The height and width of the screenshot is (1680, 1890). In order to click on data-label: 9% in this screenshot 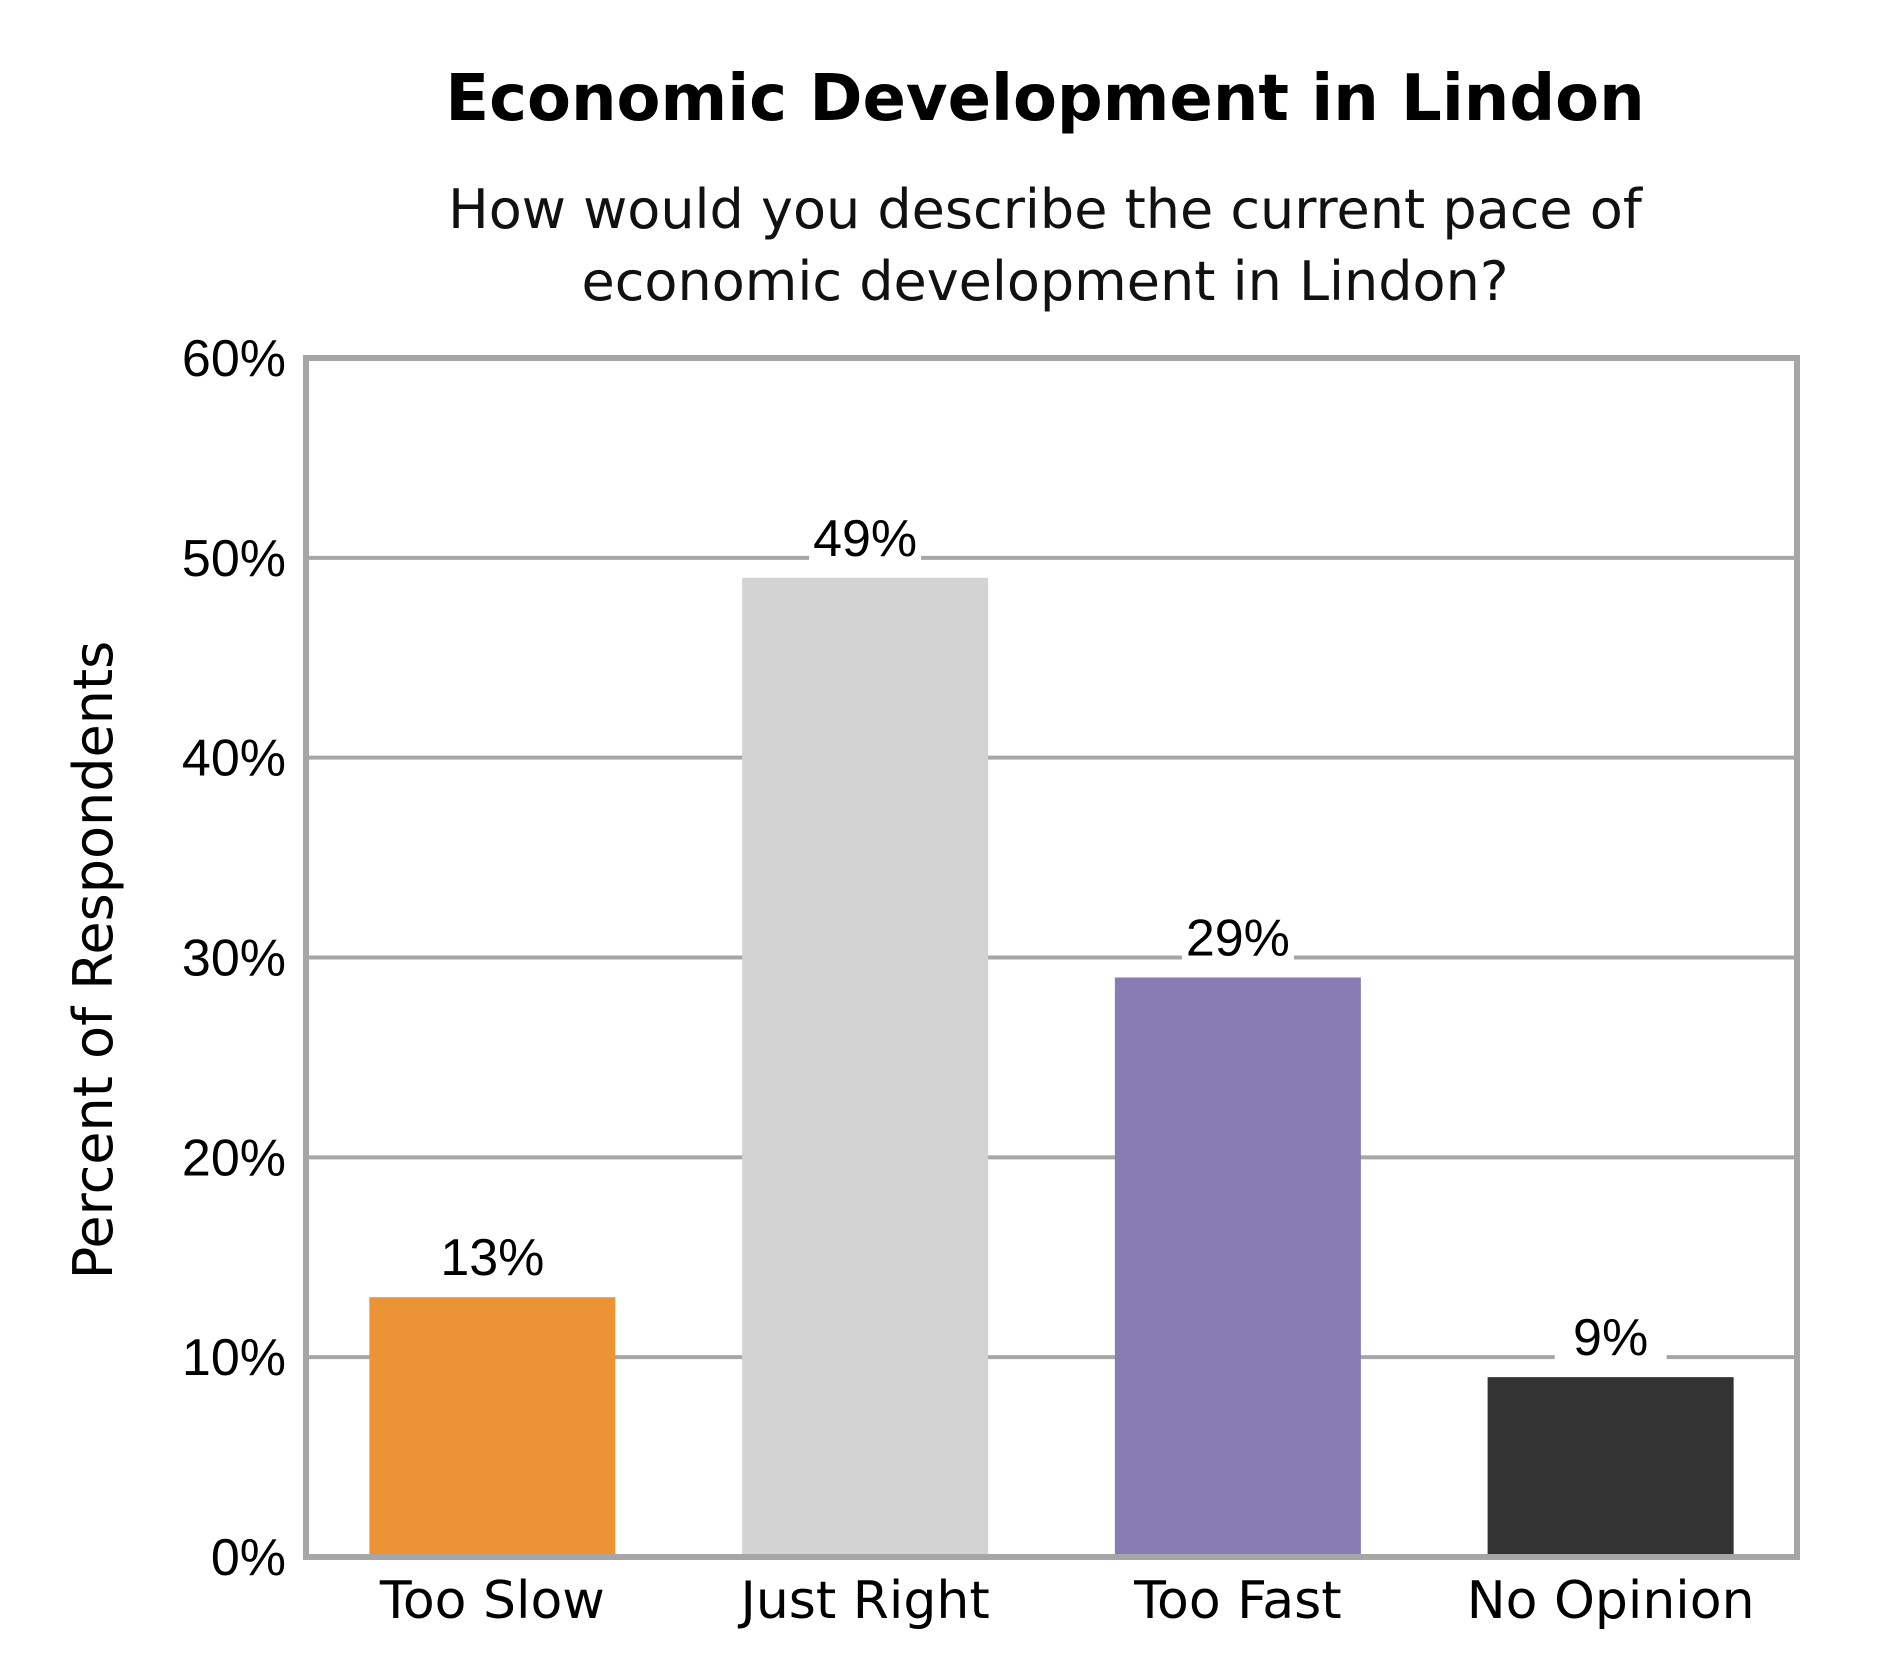, I will do `click(1610, 1338)`.